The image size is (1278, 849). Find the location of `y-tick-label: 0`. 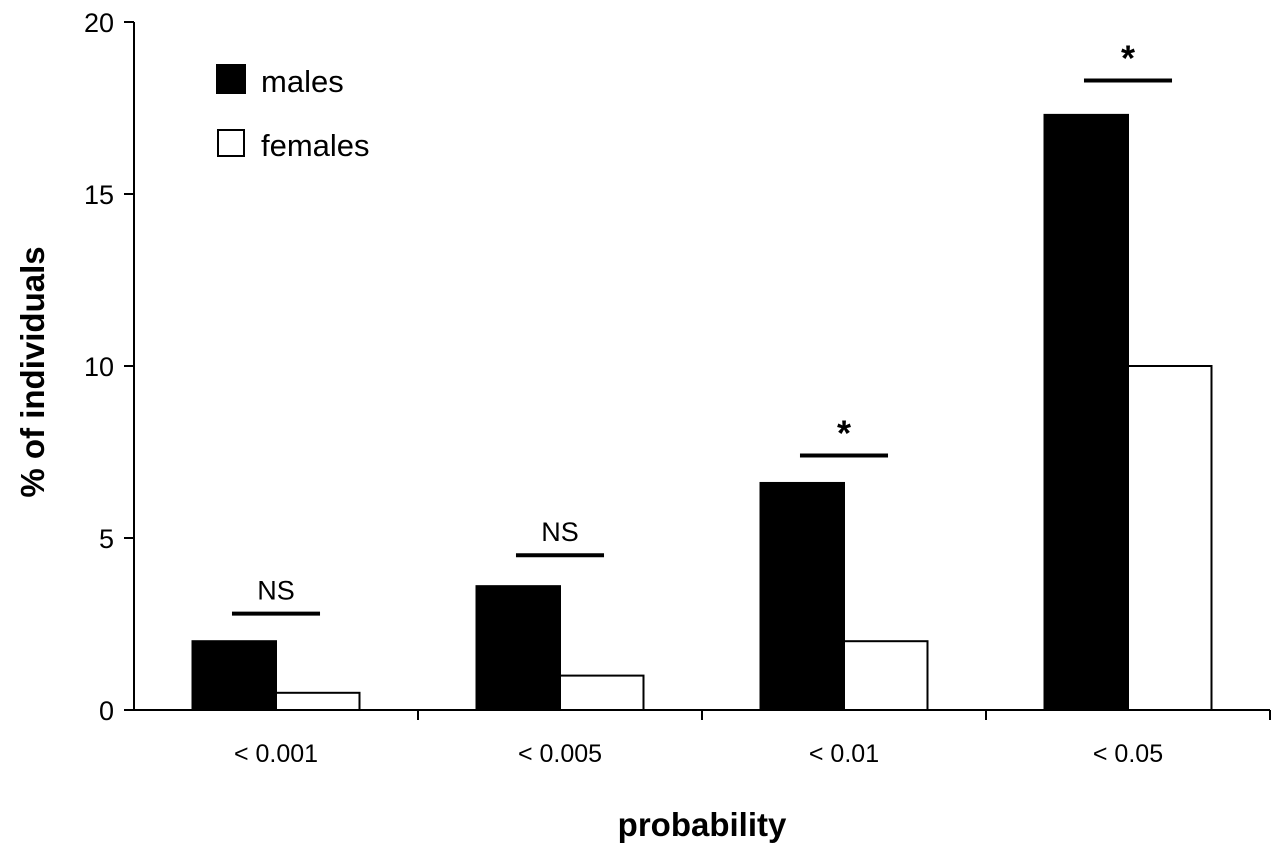

y-tick-label: 0 is located at coordinates (106, 711).